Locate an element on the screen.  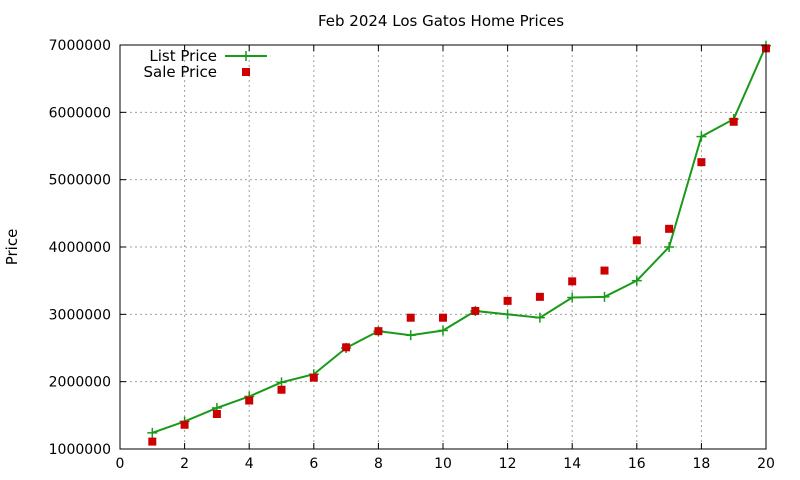
legend-label: Sale Price is located at coordinates (180, 72).